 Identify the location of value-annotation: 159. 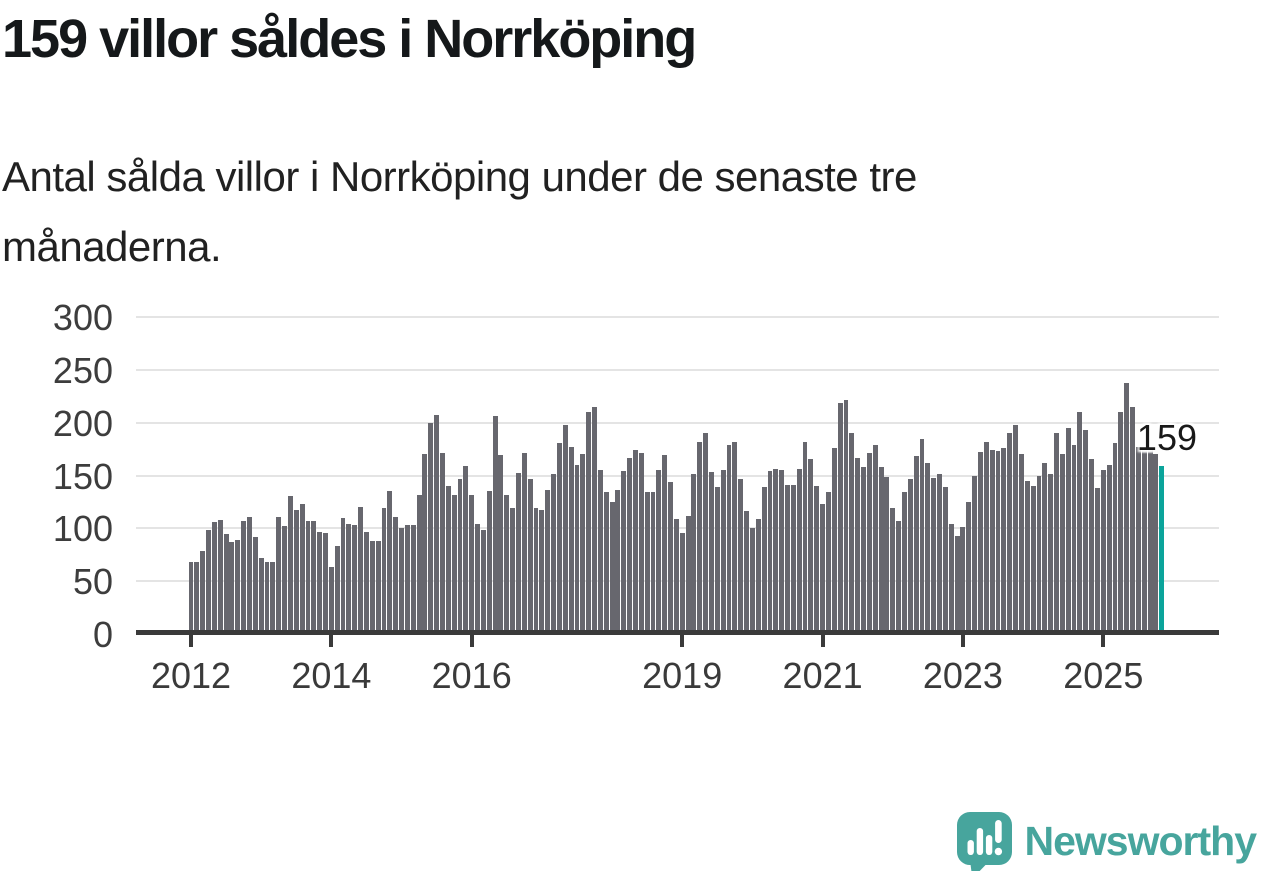
(1166, 437).